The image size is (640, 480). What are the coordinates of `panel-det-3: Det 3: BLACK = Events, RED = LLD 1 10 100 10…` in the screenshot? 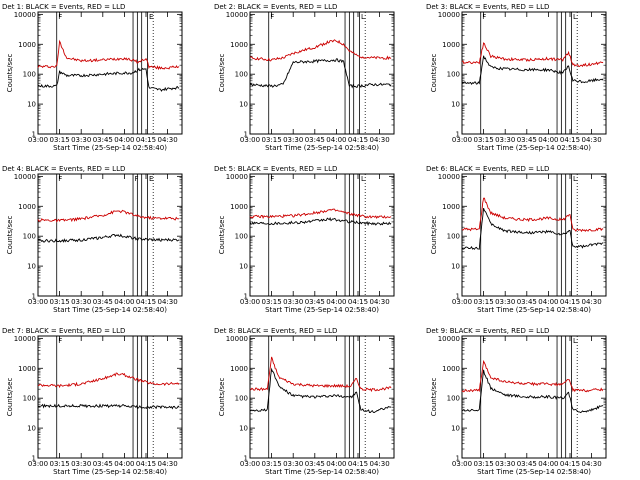 It's located at (516, 77).